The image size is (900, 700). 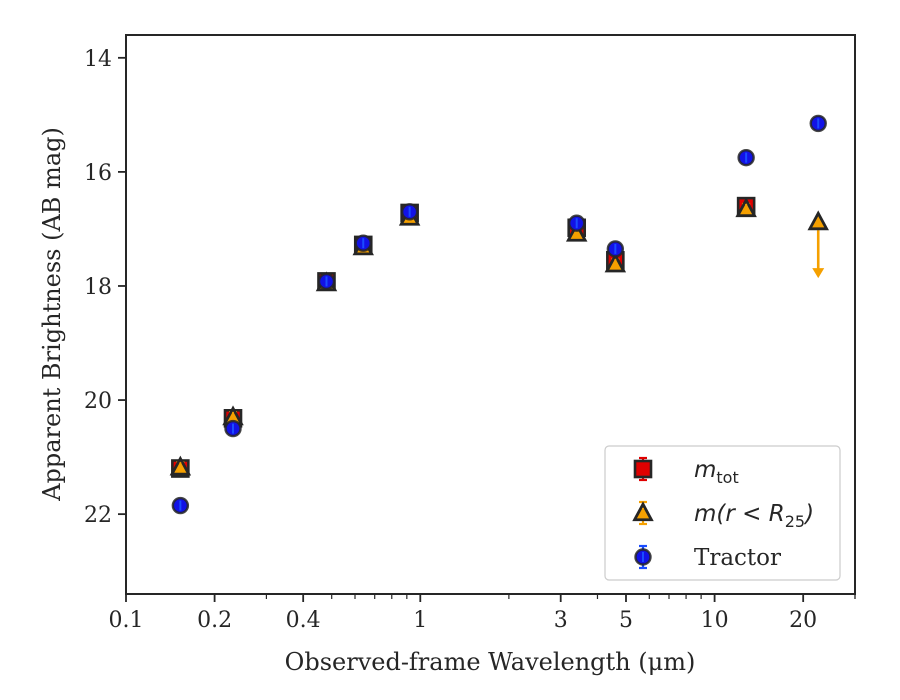 I want to click on legend-label: m(r < R25), so click(x=754, y=516).